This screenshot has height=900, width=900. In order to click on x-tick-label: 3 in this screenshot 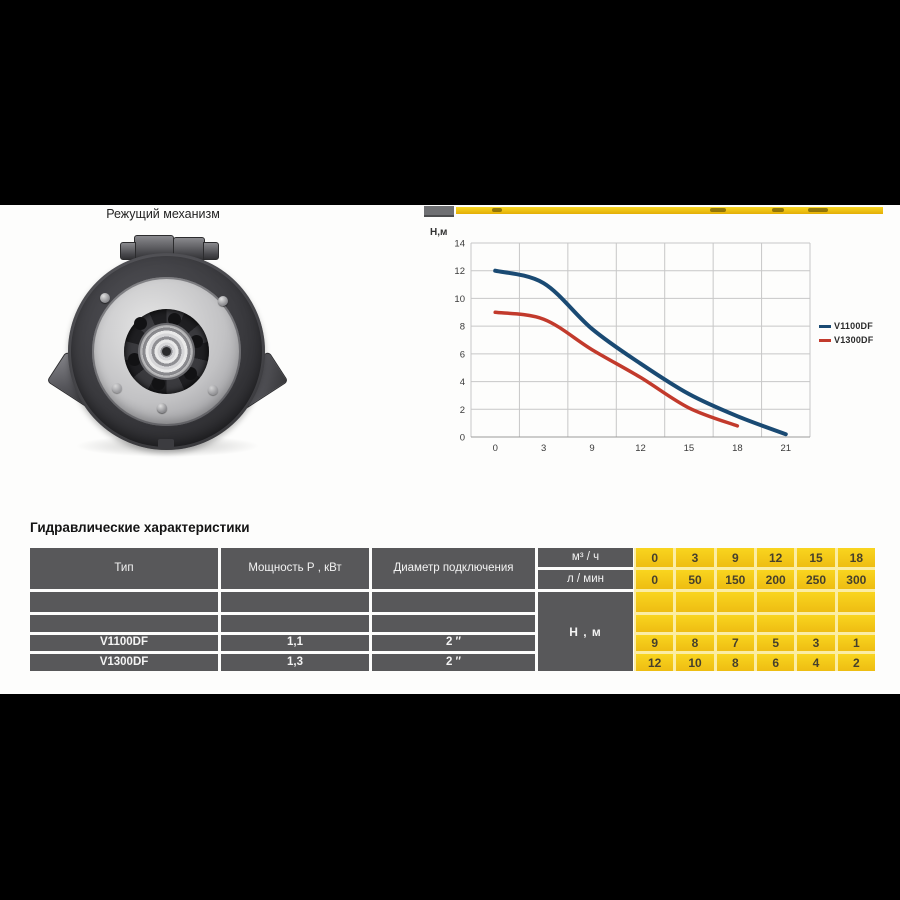, I will do `click(543, 448)`.